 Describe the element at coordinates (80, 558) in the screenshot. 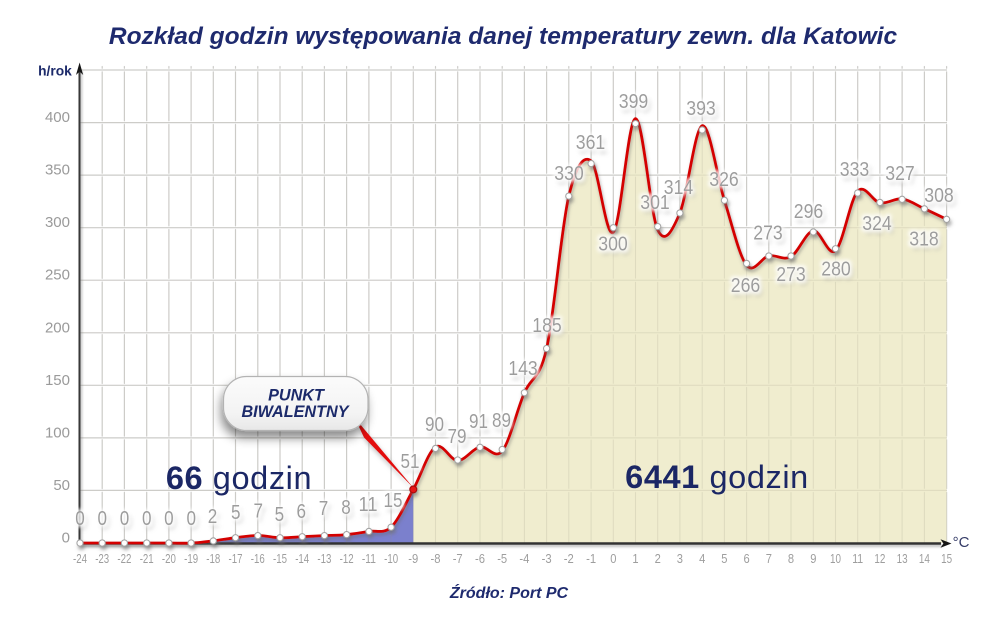

I see `svg-text: -24` at that location.